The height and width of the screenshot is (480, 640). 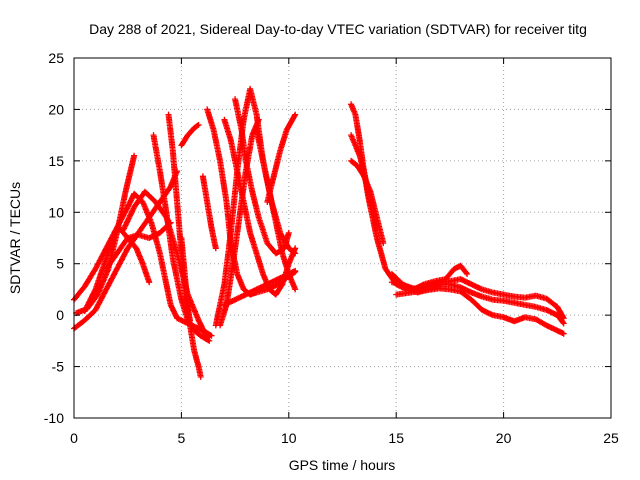 I want to click on series-arc-j, so click(x=190, y=135).